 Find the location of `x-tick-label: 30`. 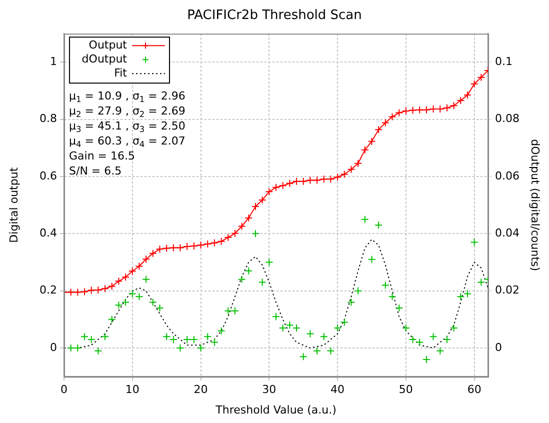

x-tick-label: 30 is located at coordinates (269, 389).